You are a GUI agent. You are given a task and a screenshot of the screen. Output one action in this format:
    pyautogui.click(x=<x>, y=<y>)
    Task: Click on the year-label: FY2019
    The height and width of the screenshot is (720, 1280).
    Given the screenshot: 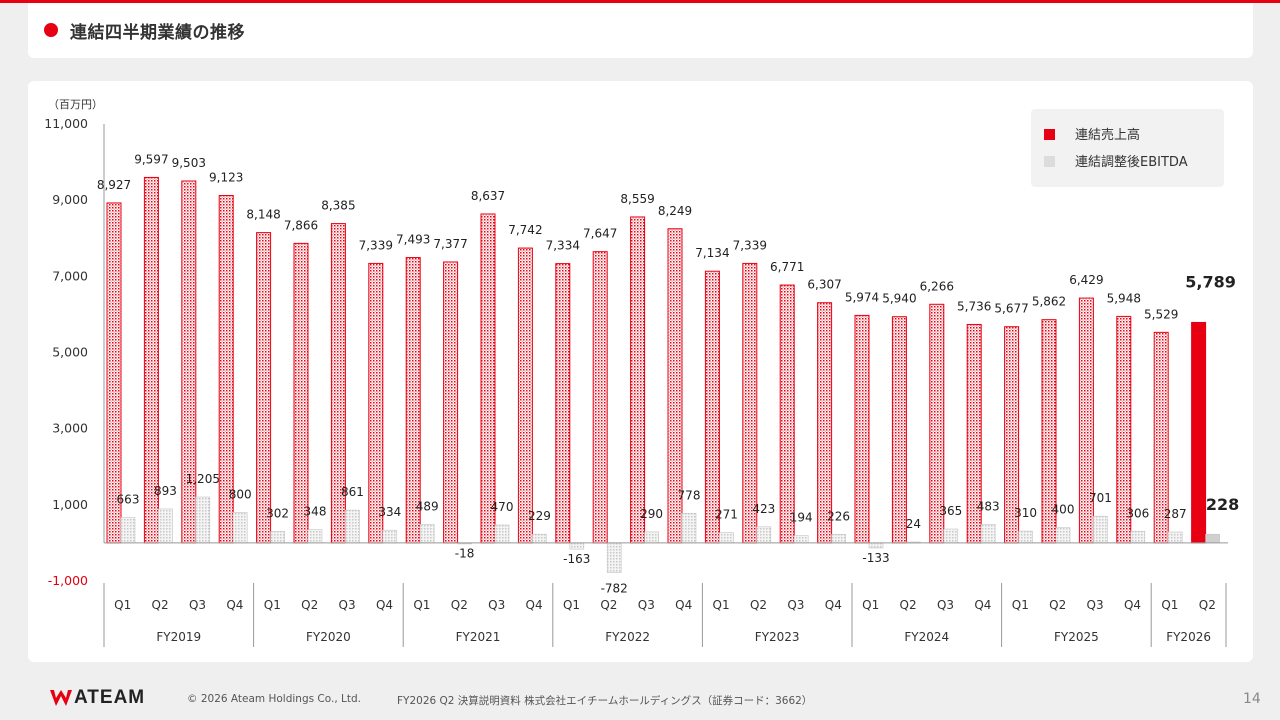 What is the action you would take?
    pyautogui.click(x=178, y=637)
    